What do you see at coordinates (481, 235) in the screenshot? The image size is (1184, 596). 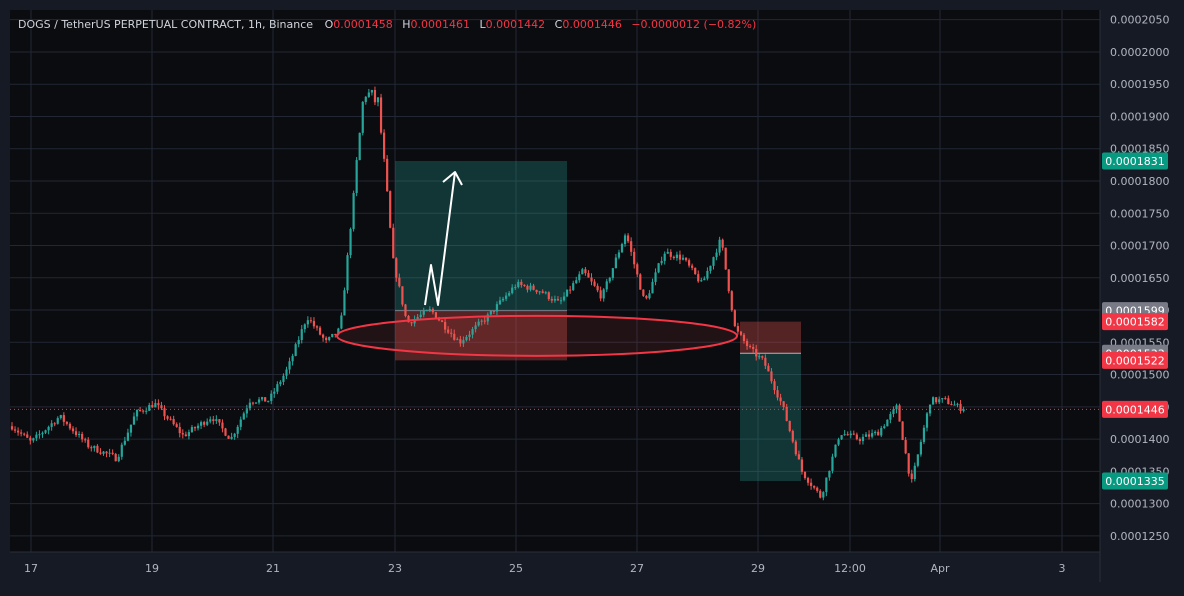 I see `long-position-profit-zone` at bounding box center [481, 235].